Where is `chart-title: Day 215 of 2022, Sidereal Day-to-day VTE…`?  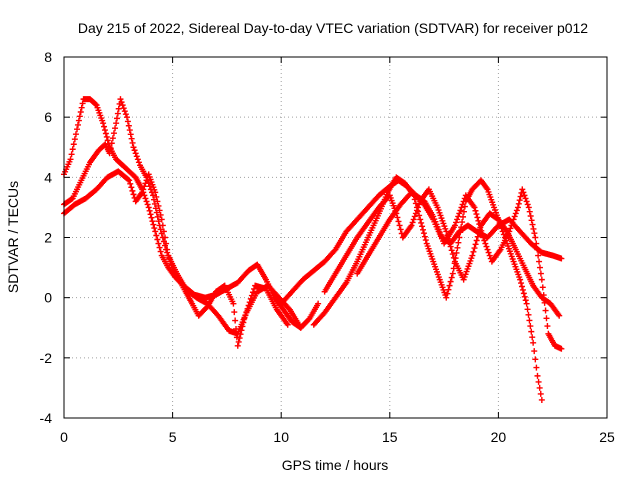 chart-title: Day 215 of 2022, Sidereal Day-to-day VTE… is located at coordinates (333, 28).